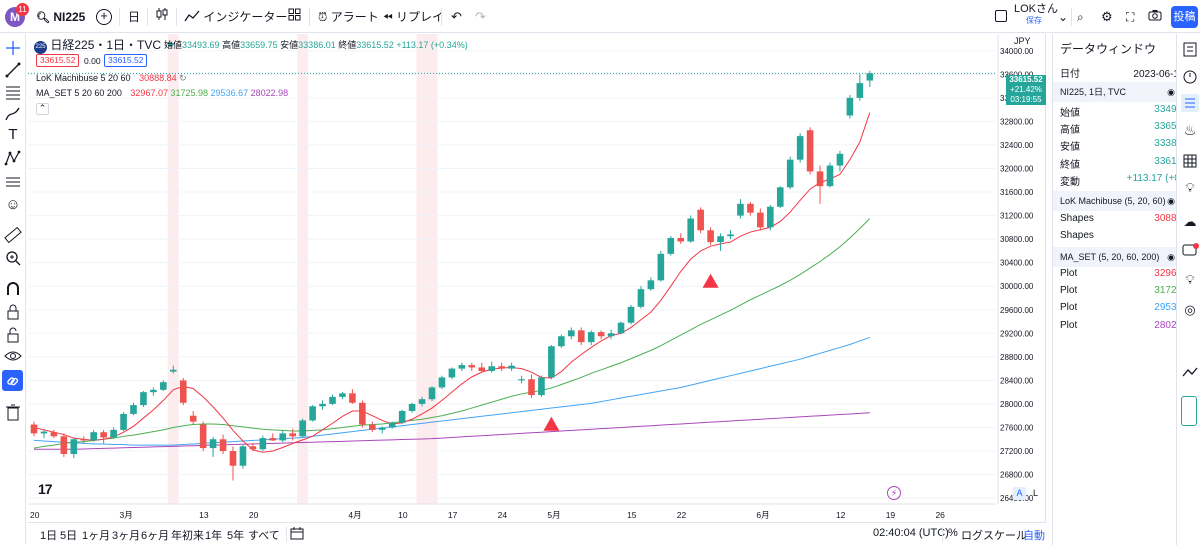  What do you see at coordinates (13, 356) in the screenshot?
I see `eye-icon` at bounding box center [13, 356].